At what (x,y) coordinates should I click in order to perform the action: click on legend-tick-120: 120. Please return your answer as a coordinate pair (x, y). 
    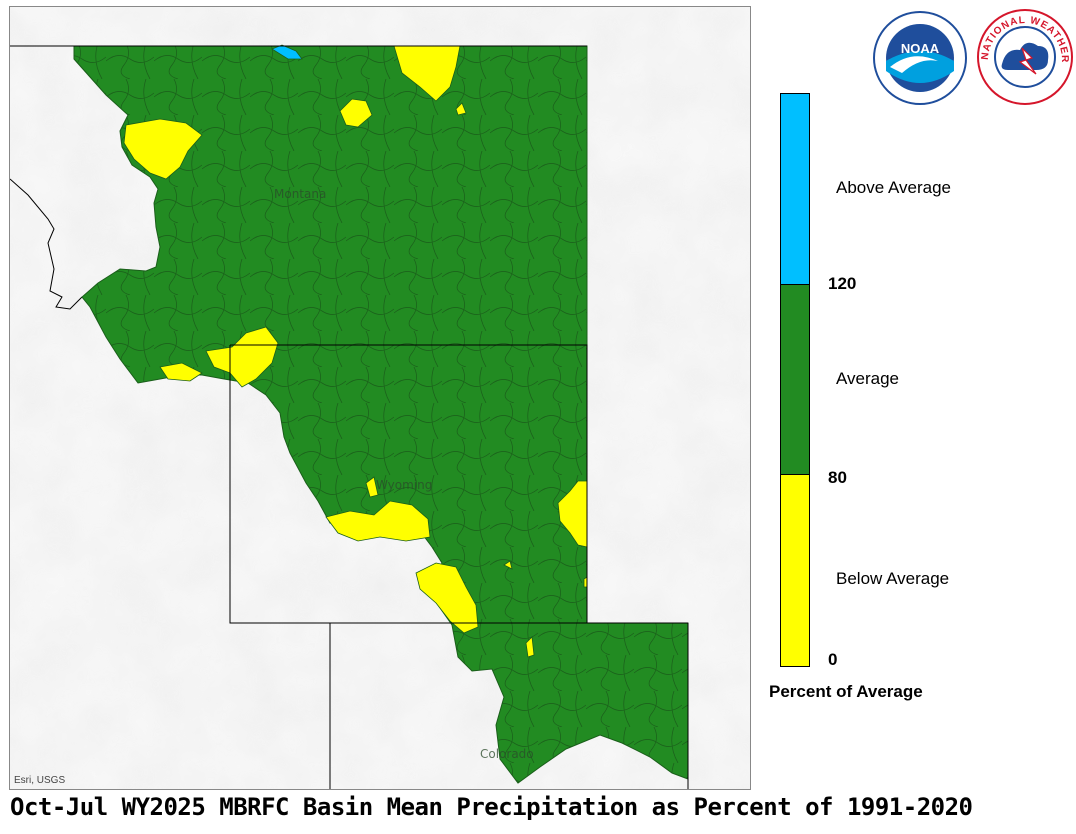
    Looking at the image, I should click on (842, 283).